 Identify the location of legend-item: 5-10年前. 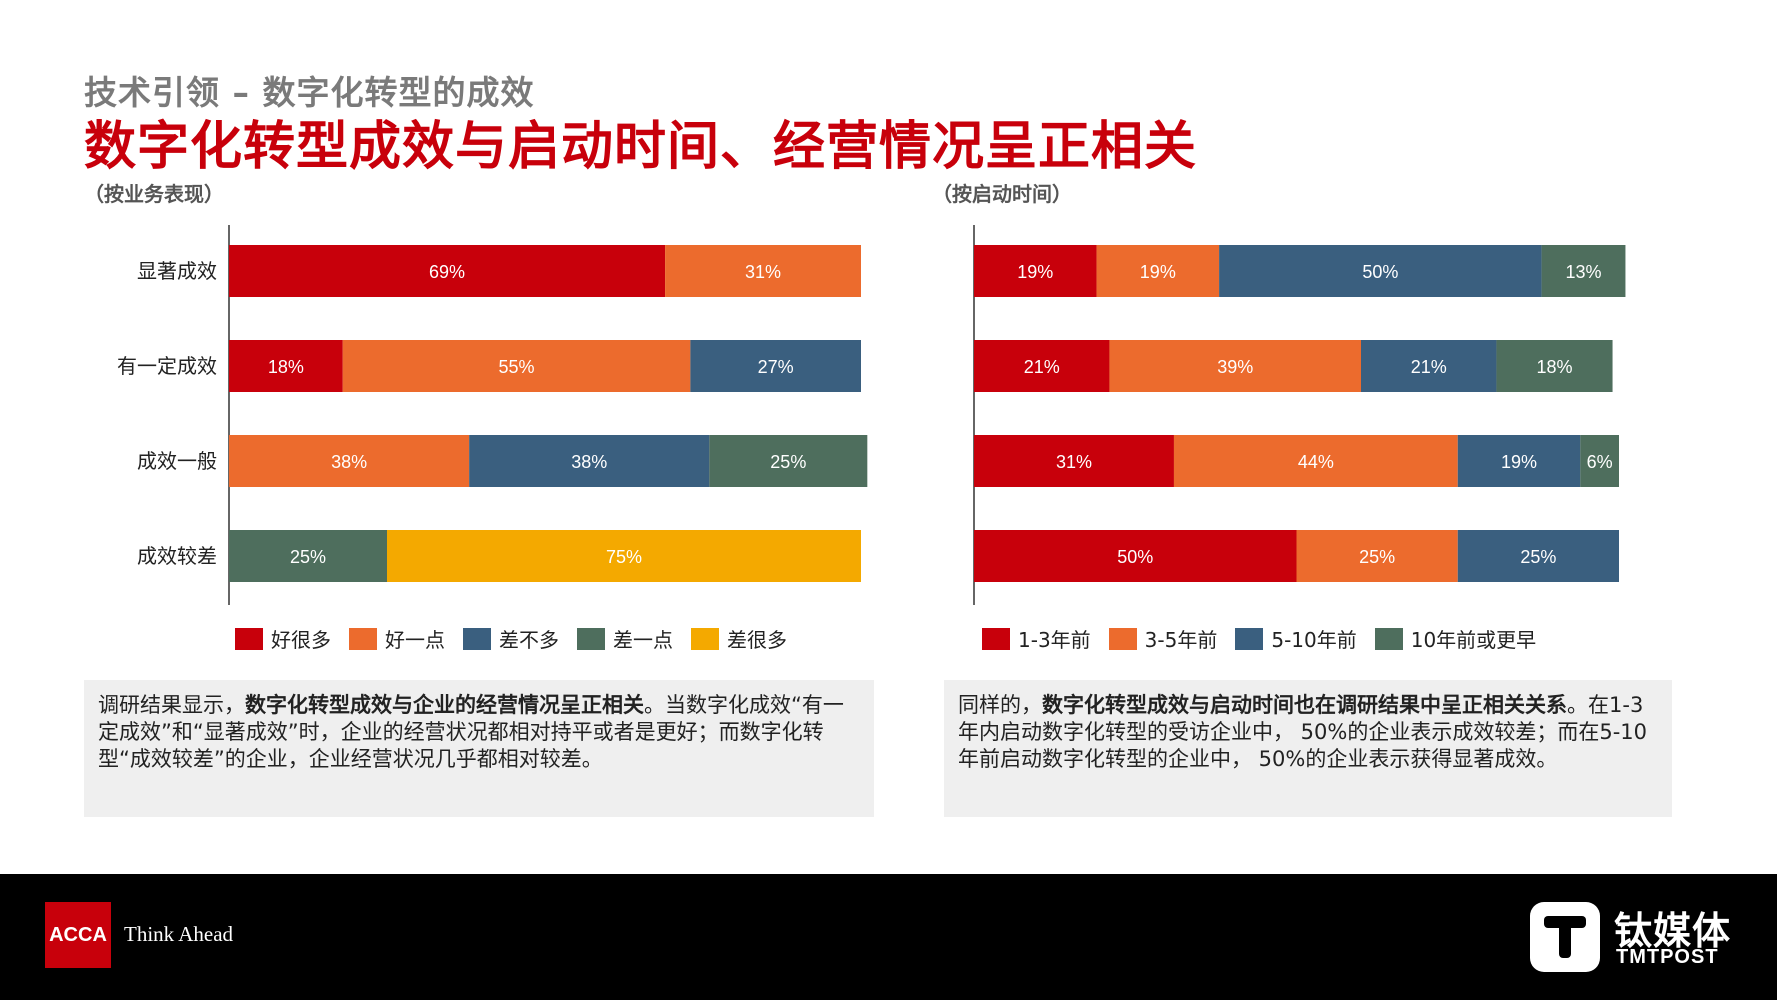
(1296, 638).